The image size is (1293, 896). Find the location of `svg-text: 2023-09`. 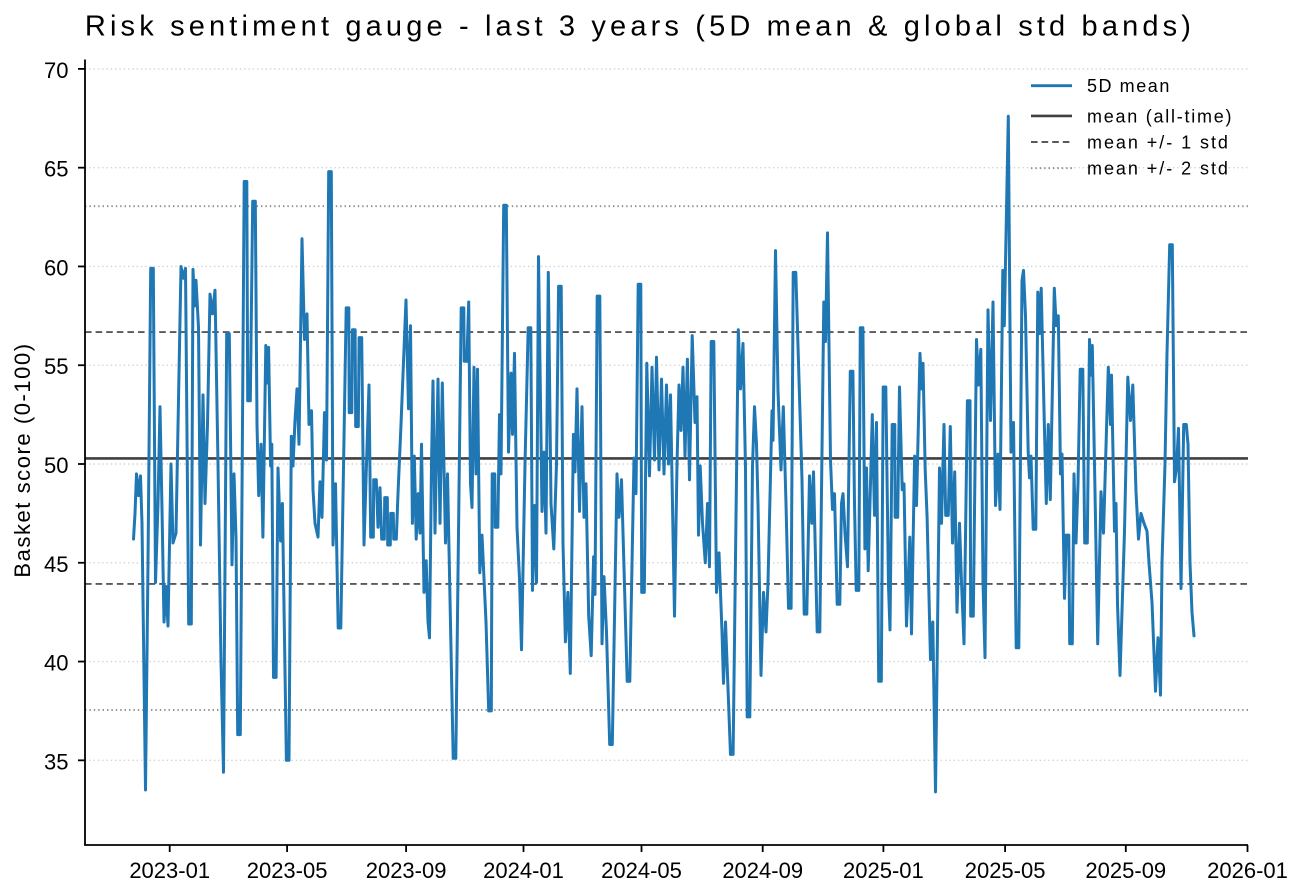

svg-text: 2023-09 is located at coordinates (406, 870).